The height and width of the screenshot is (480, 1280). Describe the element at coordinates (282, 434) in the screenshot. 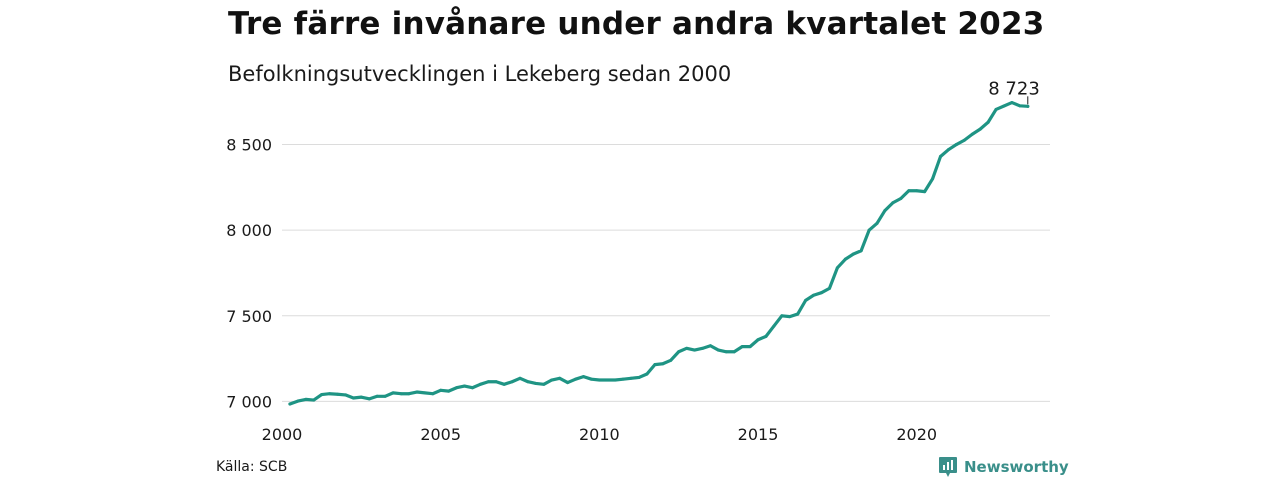

I see `x-tick-label: 2000` at that location.